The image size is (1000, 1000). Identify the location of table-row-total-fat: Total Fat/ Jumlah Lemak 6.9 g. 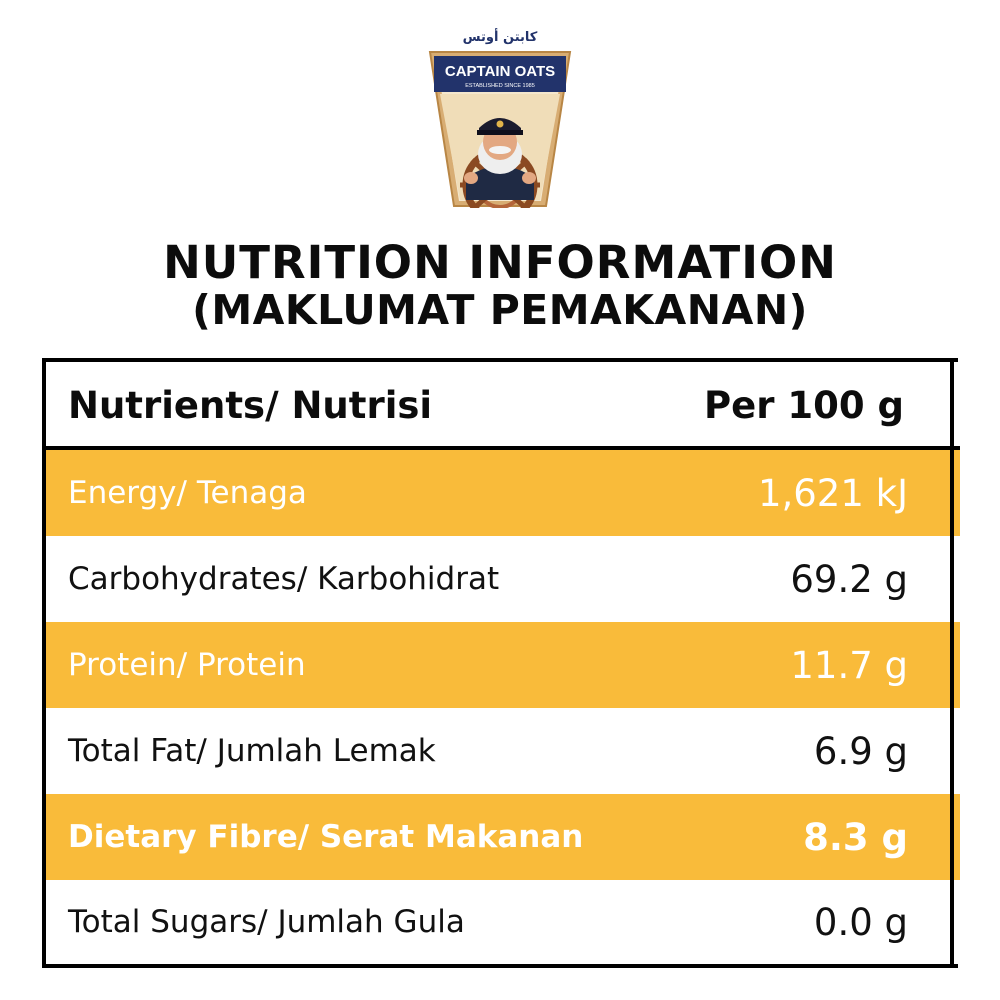
(503, 751).